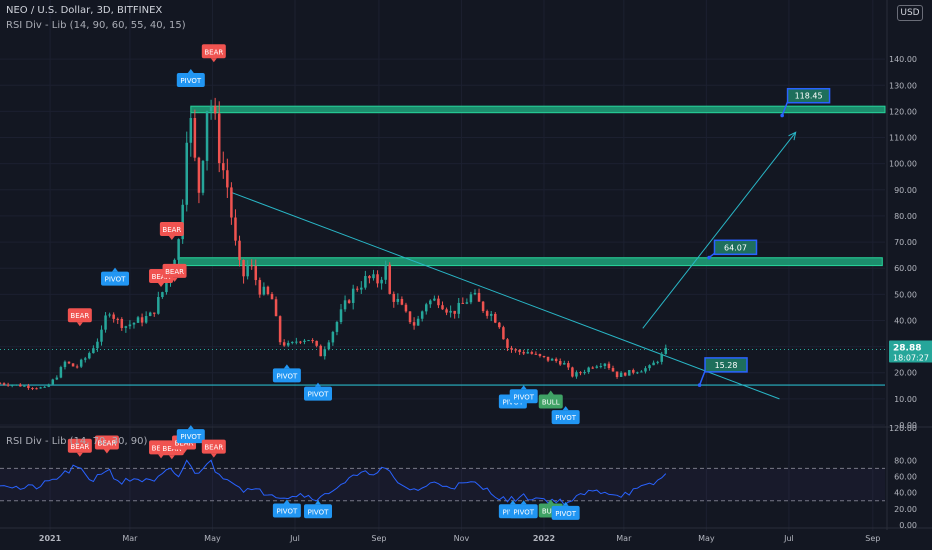  What do you see at coordinates (106, 444) in the screenshot?
I see `bear-marker: BEAR` at bounding box center [106, 444].